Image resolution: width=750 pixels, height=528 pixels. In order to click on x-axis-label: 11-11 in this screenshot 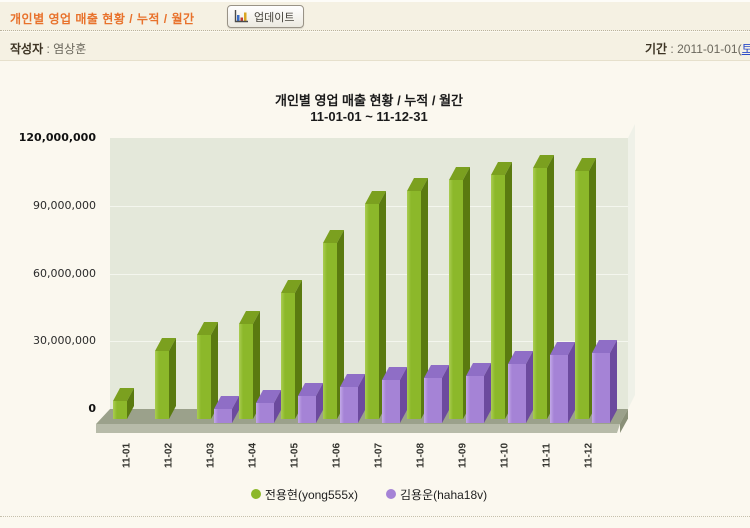, I will do `click(547, 455)`.